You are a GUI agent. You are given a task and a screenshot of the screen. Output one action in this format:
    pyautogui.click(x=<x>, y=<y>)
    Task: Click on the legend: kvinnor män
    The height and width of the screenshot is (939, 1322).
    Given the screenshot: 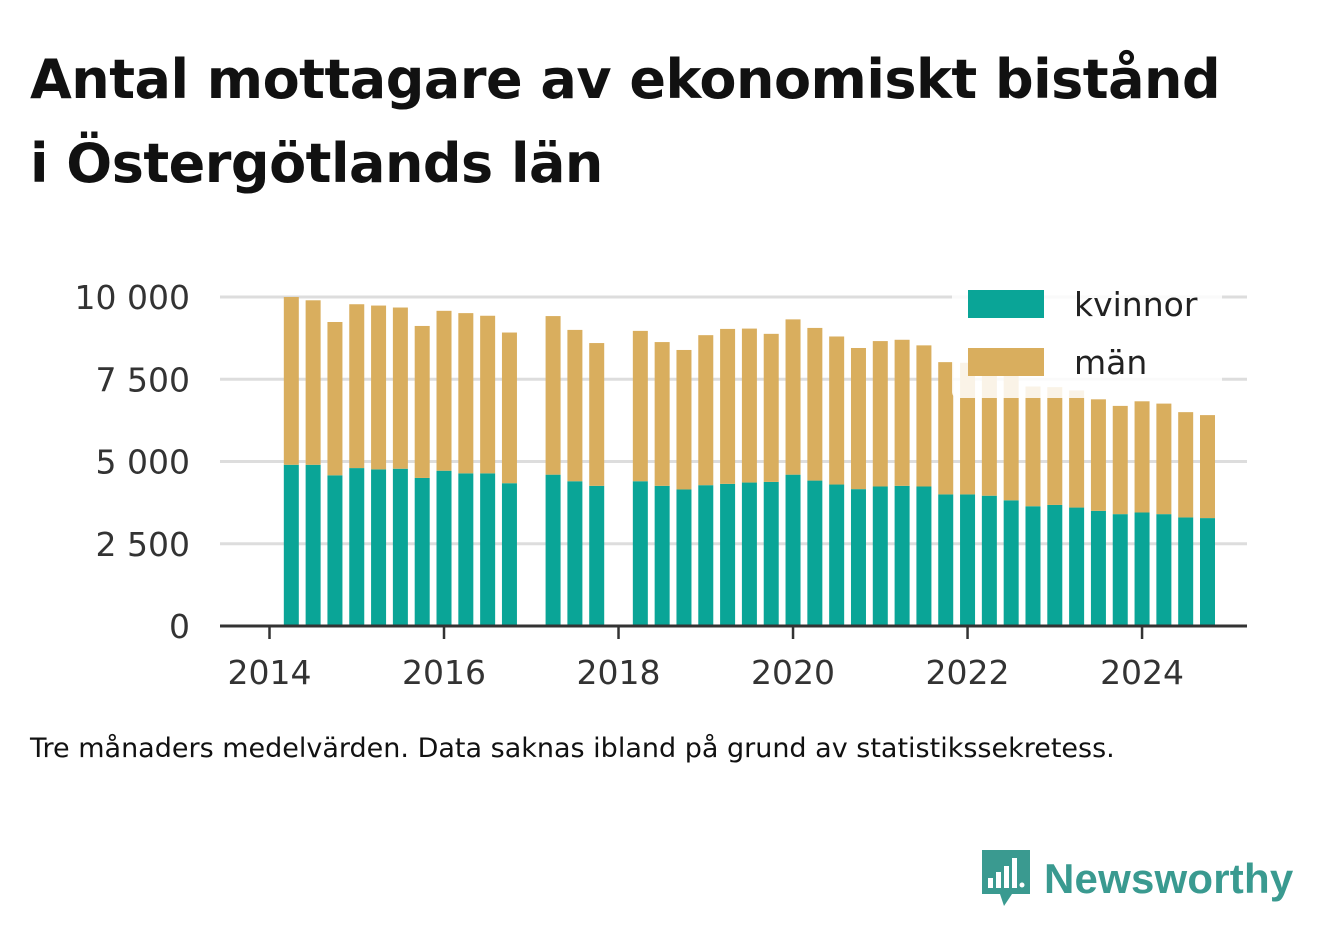 What is the action you would take?
    pyautogui.click(x=1087, y=340)
    